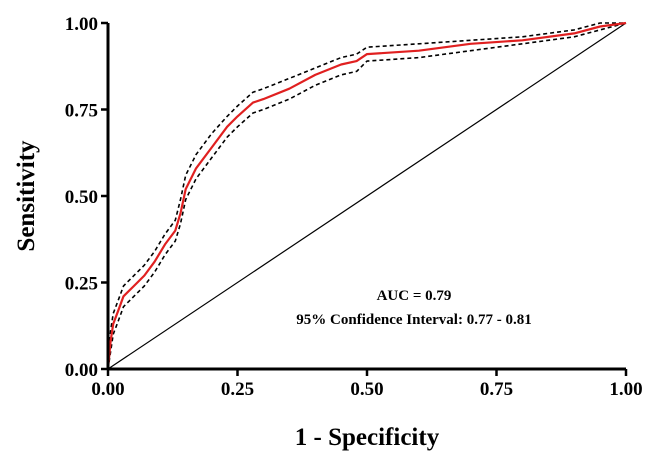 Image resolution: width=652 pixels, height=454 pixels. Describe the element at coordinates (81, 111) in the screenshot. I see `y-tick-label: 0.75` at that location.